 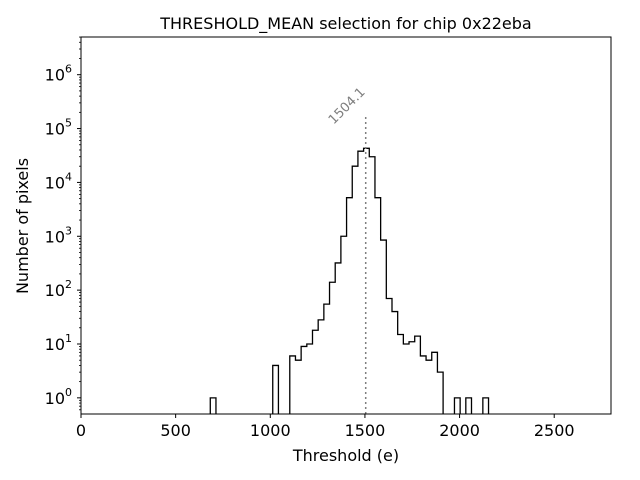 What do you see at coordinates (365, 430) in the screenshot?
I see `x-tick-label: 1500` at bounding box center [365, 430].